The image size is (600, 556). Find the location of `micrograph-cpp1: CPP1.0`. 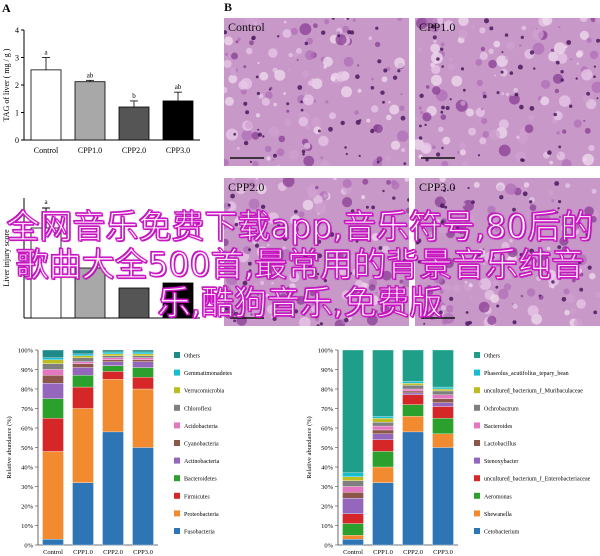

micrograph-cpp1: CPP1.0 is located at coordinates (507, 92).